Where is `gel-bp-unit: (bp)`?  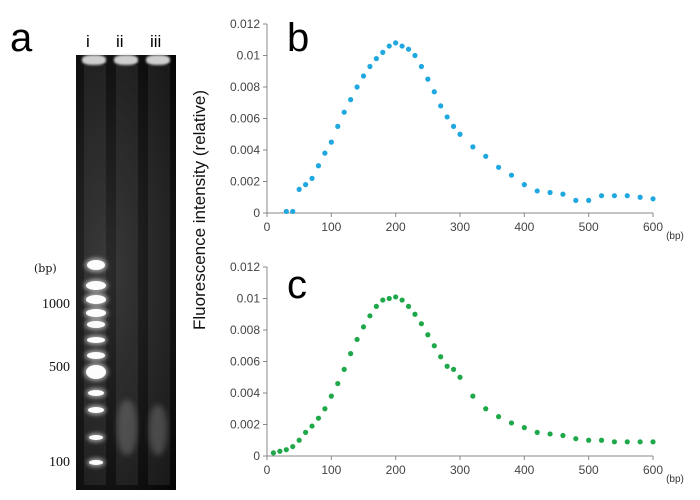
gel-bp-unit: (bp) is located at coordinates (45, 268).